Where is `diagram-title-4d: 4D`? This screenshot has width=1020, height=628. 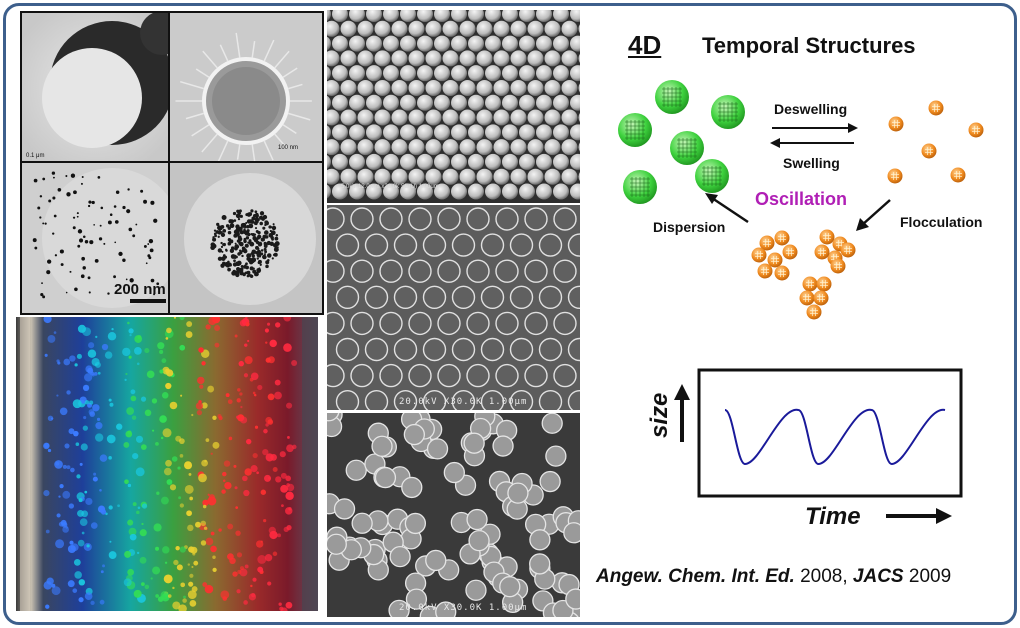 diagram-title-4d: 4D is located at coordinates (645, 45).